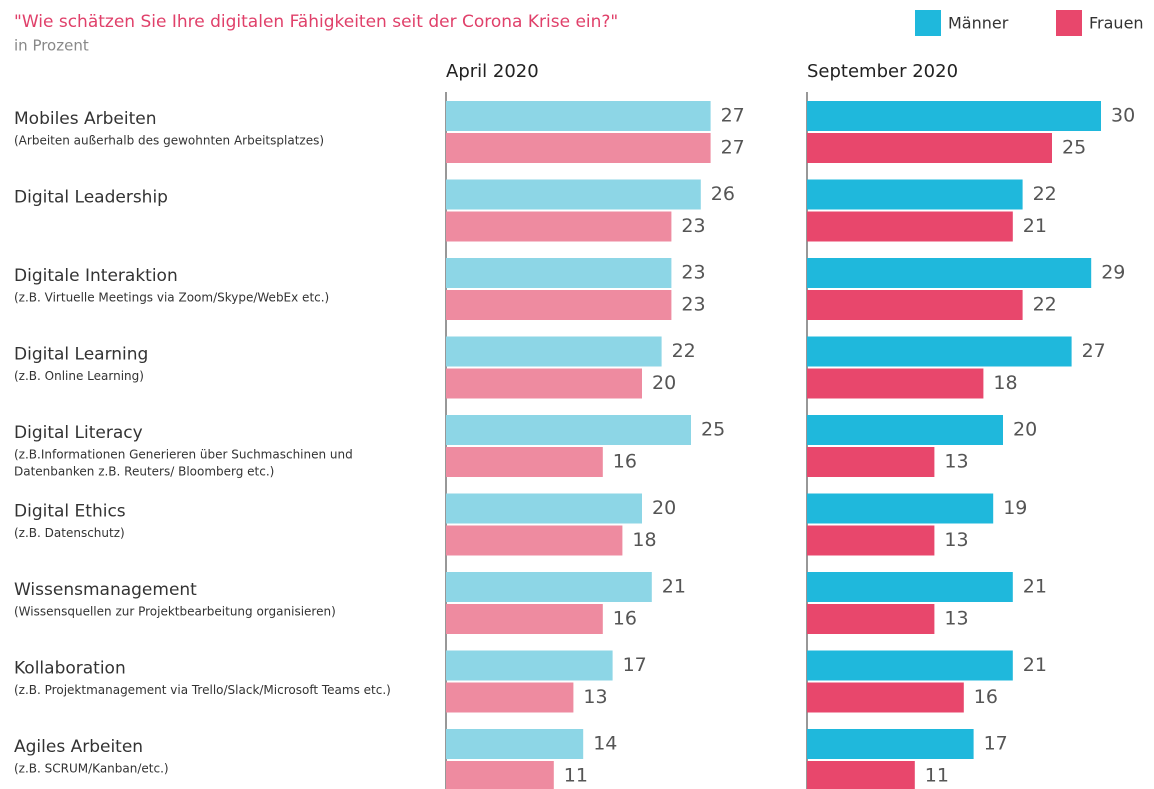 Image resolution: width=1154 pixels, height=789 pixels. I want to click on panel-title: April 2020, so click(492, 71).